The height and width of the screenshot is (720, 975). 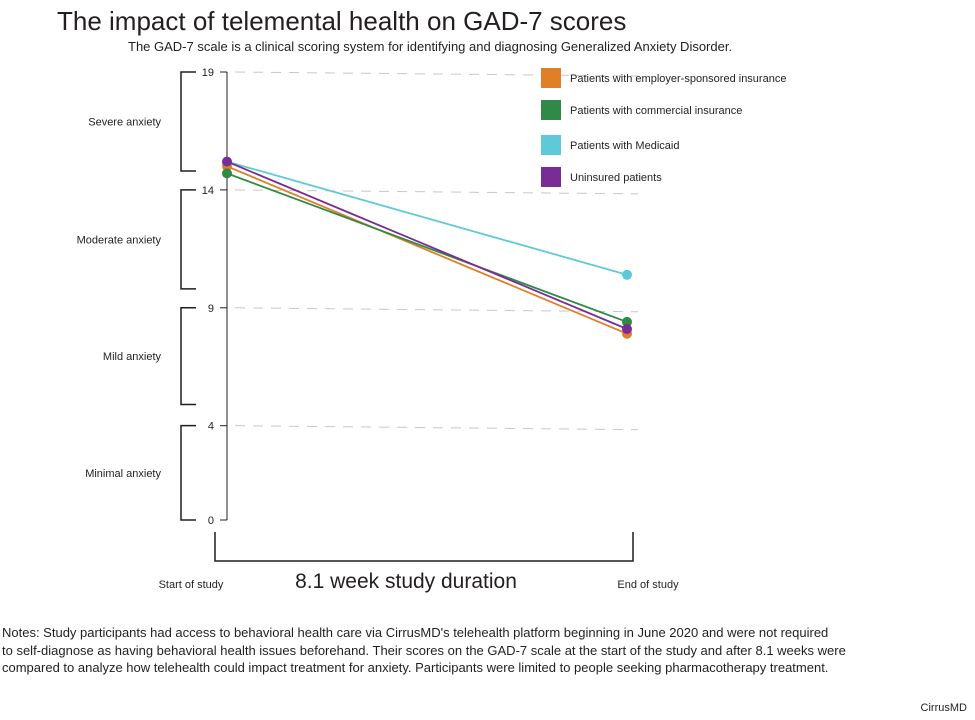 I want to click on source-label: CirrusMD, so click(x=943, y=708).